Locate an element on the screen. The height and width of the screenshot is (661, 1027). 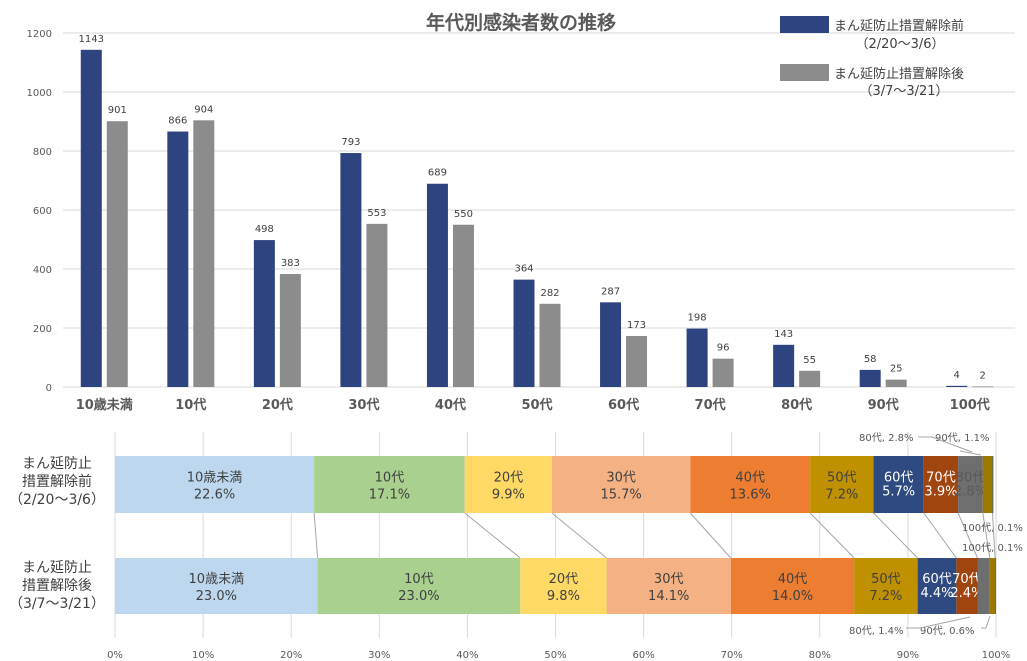
segment-40代-before is located at coordinates (750, 484).